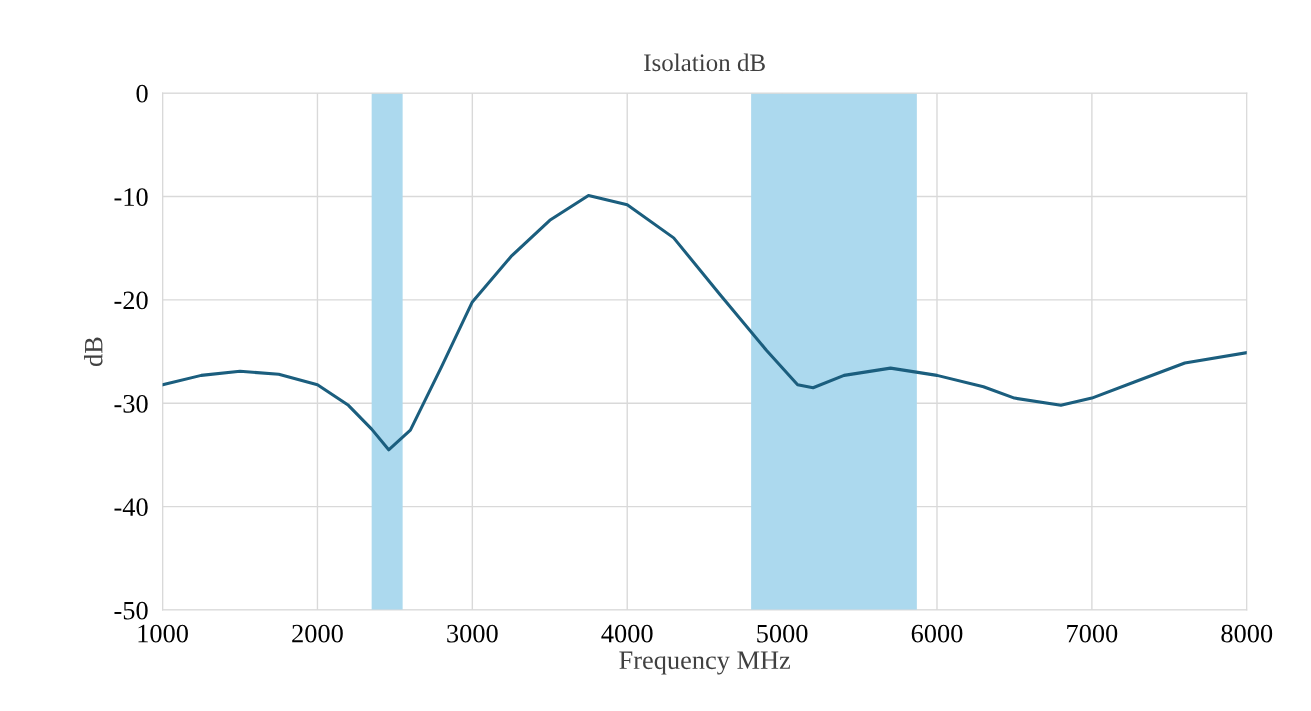  I want to click on x-tick-label: 8000, so click(1247, 633).